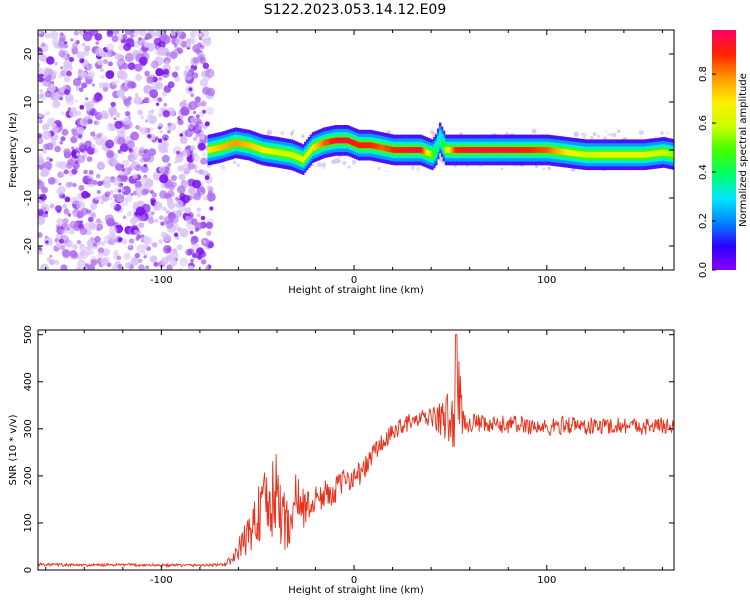 The width and height of the screenshot is (750, 604). Describe the element at coordinates (355, 10) in the screenshot. I see `figure-title: S122.2023.053.14.12.E09` at that location.